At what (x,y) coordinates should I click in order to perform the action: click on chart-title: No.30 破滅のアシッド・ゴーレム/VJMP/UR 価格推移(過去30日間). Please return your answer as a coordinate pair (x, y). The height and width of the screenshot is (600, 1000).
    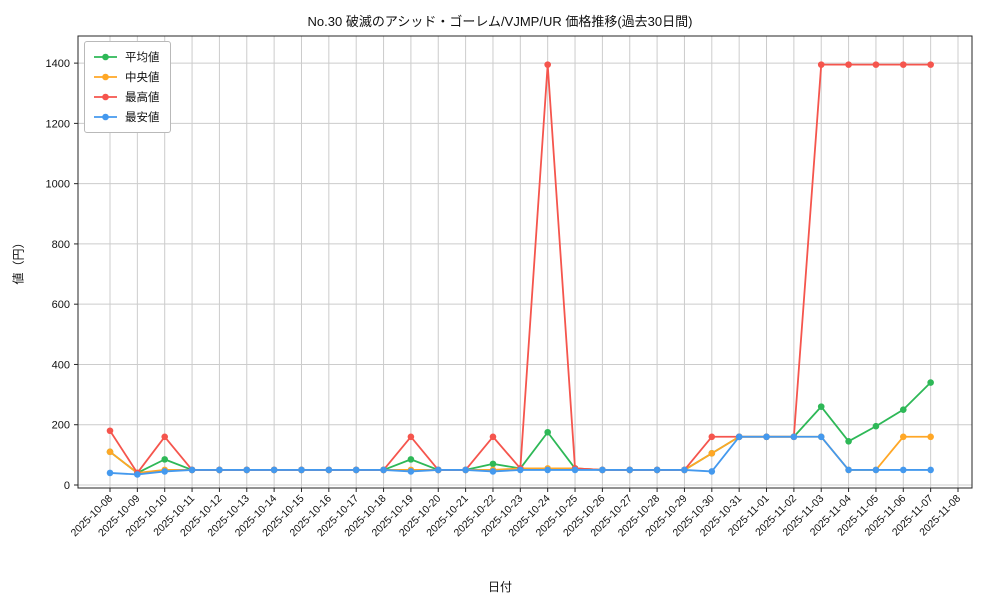
    Looking at the image, I should click on (500, 21).